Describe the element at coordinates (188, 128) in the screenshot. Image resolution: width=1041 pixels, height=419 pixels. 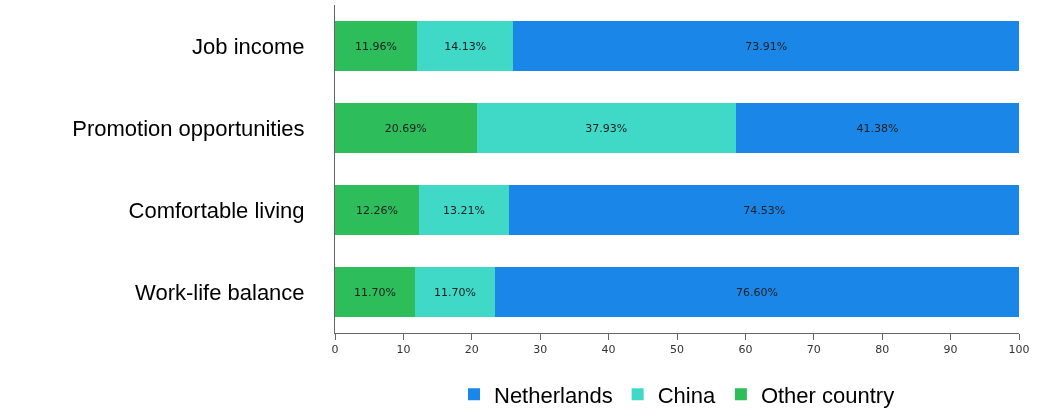
I see `y-tick-label: Promotion opportunities` at that location.